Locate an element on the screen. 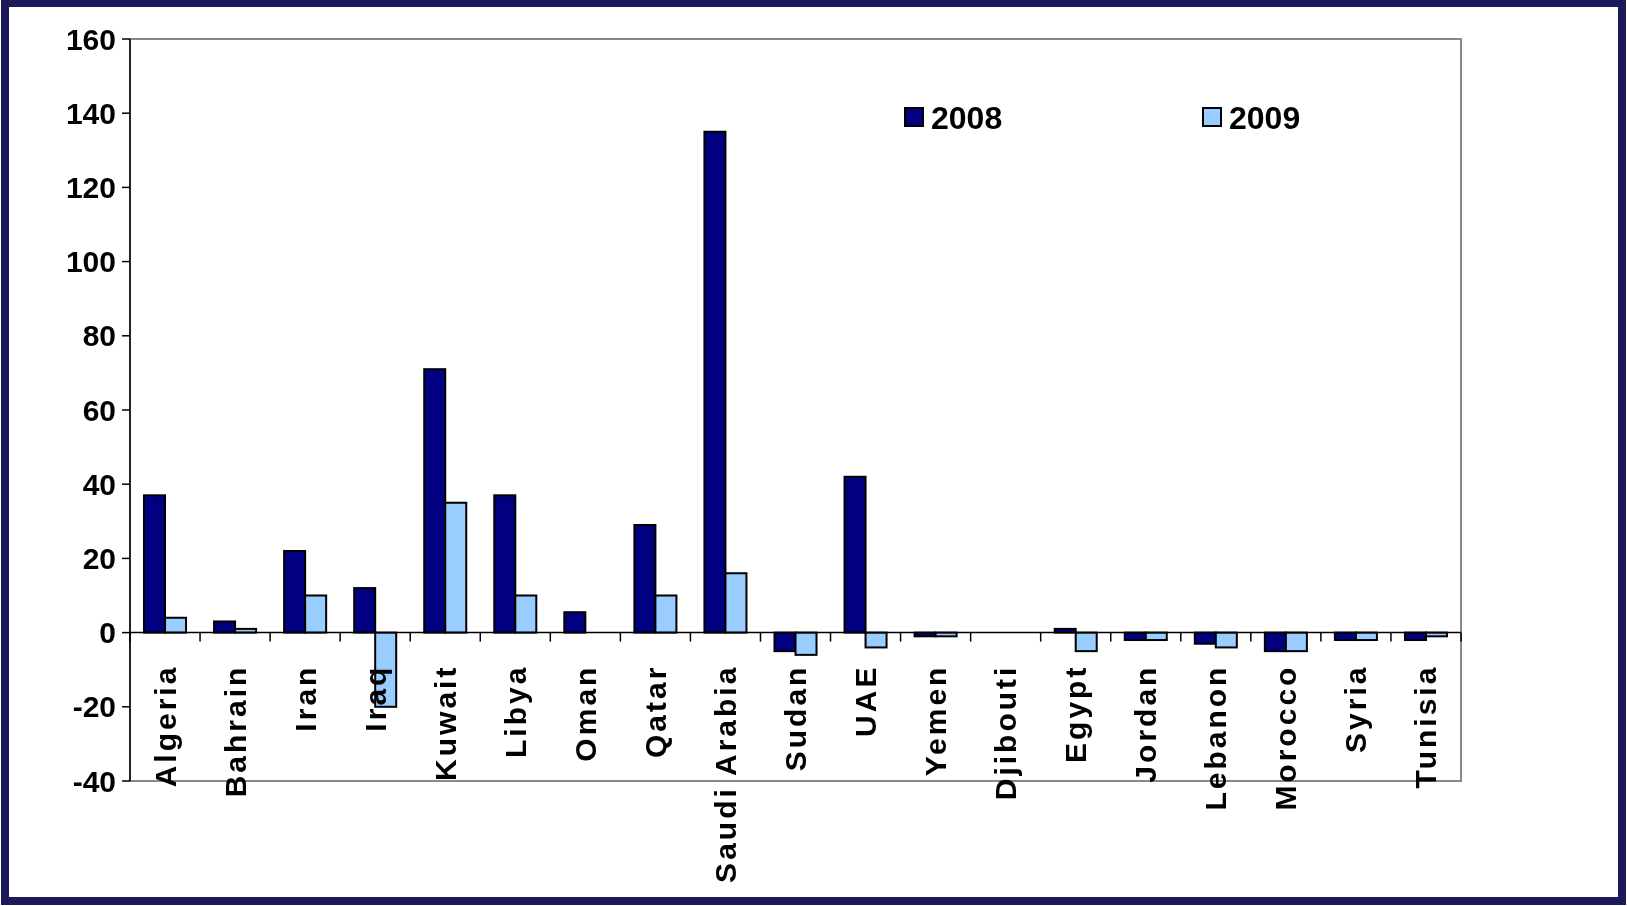  x-tick-label: Morocco is located at coordinates (1286, 737).